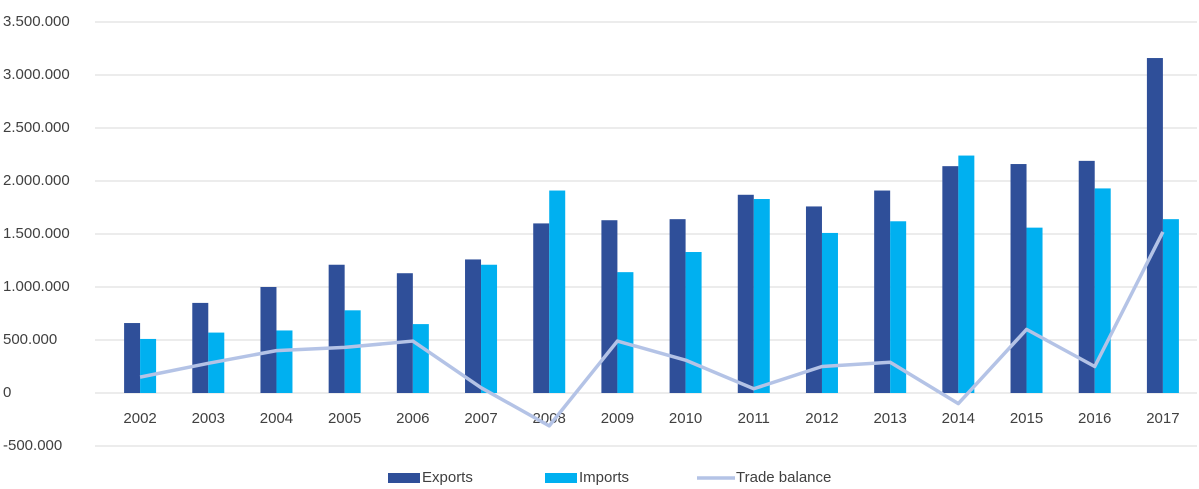 Image resolution: width=1199 pixels, height=489 pixels. Describe the element at coordinates (36, 233) in the screenshot. I see `y-tick-label: 1.500.000` at that location.